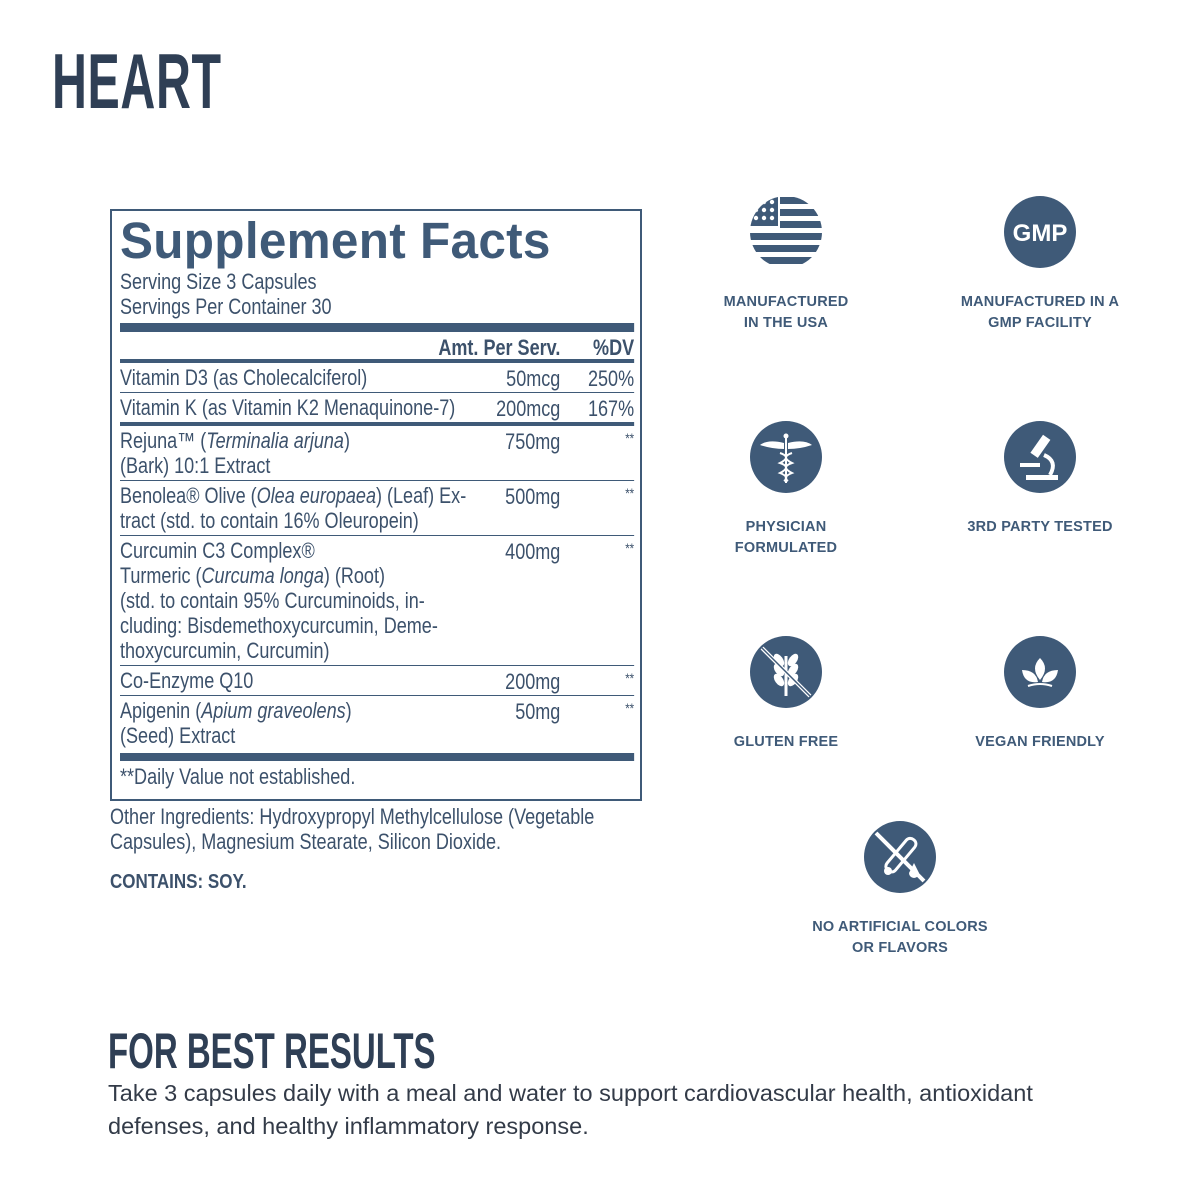 The height and width of the screenshot is (1200, 1200). What do you see at coordinates (786, 742) in the screenshot?
I see `badge-label: GLUTEN FREE` at bounding box center [786, 742].